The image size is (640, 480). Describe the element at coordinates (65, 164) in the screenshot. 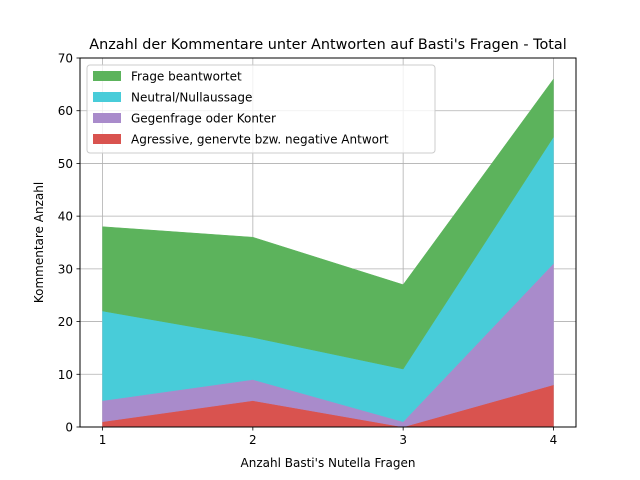

I see `y-tick-label: 50` at that location.